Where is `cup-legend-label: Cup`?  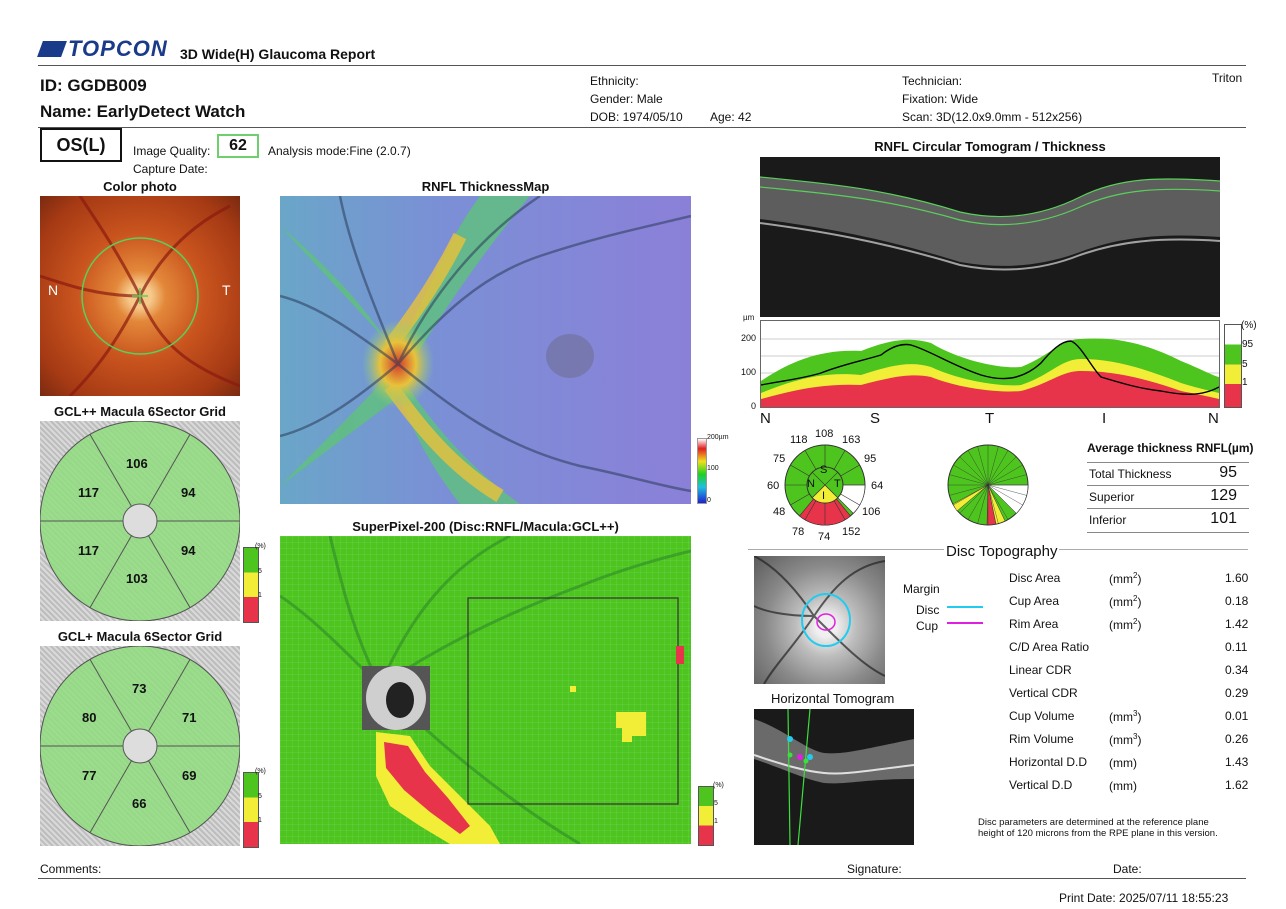
cup-legend-label: Cup is located at coordinates (927, 626).